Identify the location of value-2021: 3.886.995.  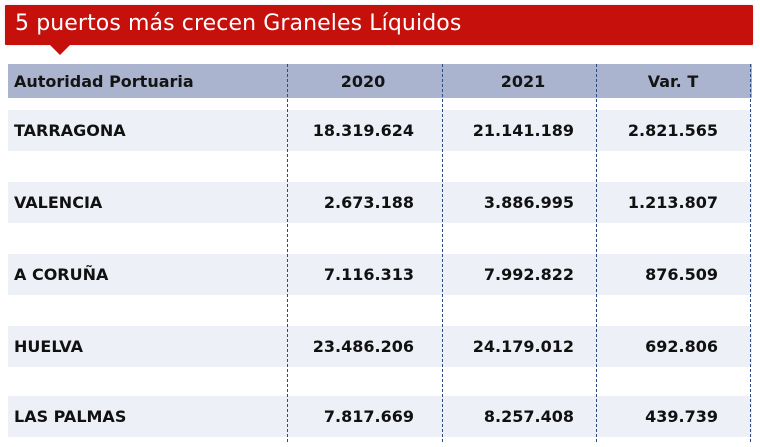
(528, 202).